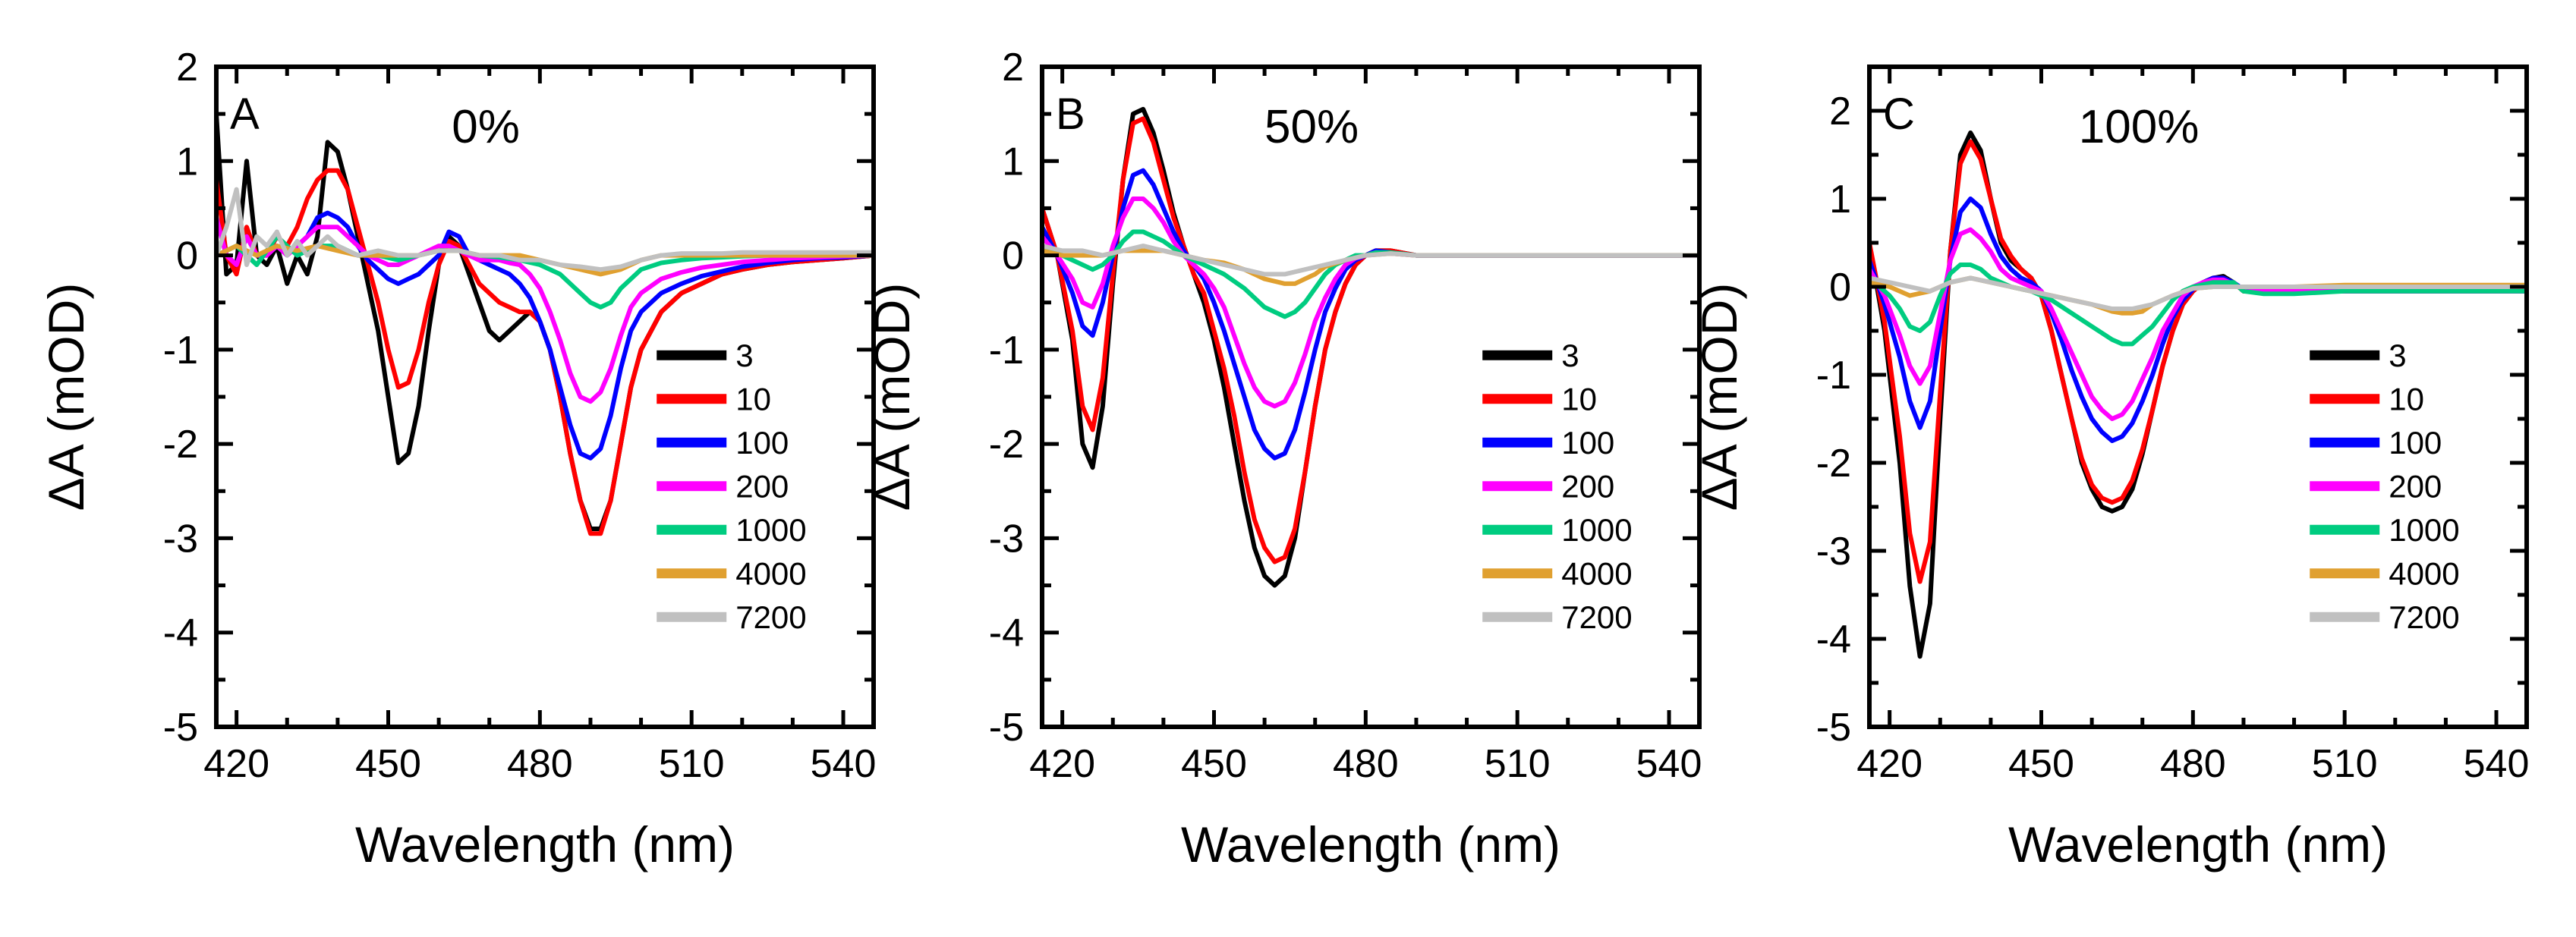  What do you see at coordinates (892, 397) in the screenshot?
I see `panel-1-y-axis-label: ΔA (mOD)` at bounding box center [892, 397].